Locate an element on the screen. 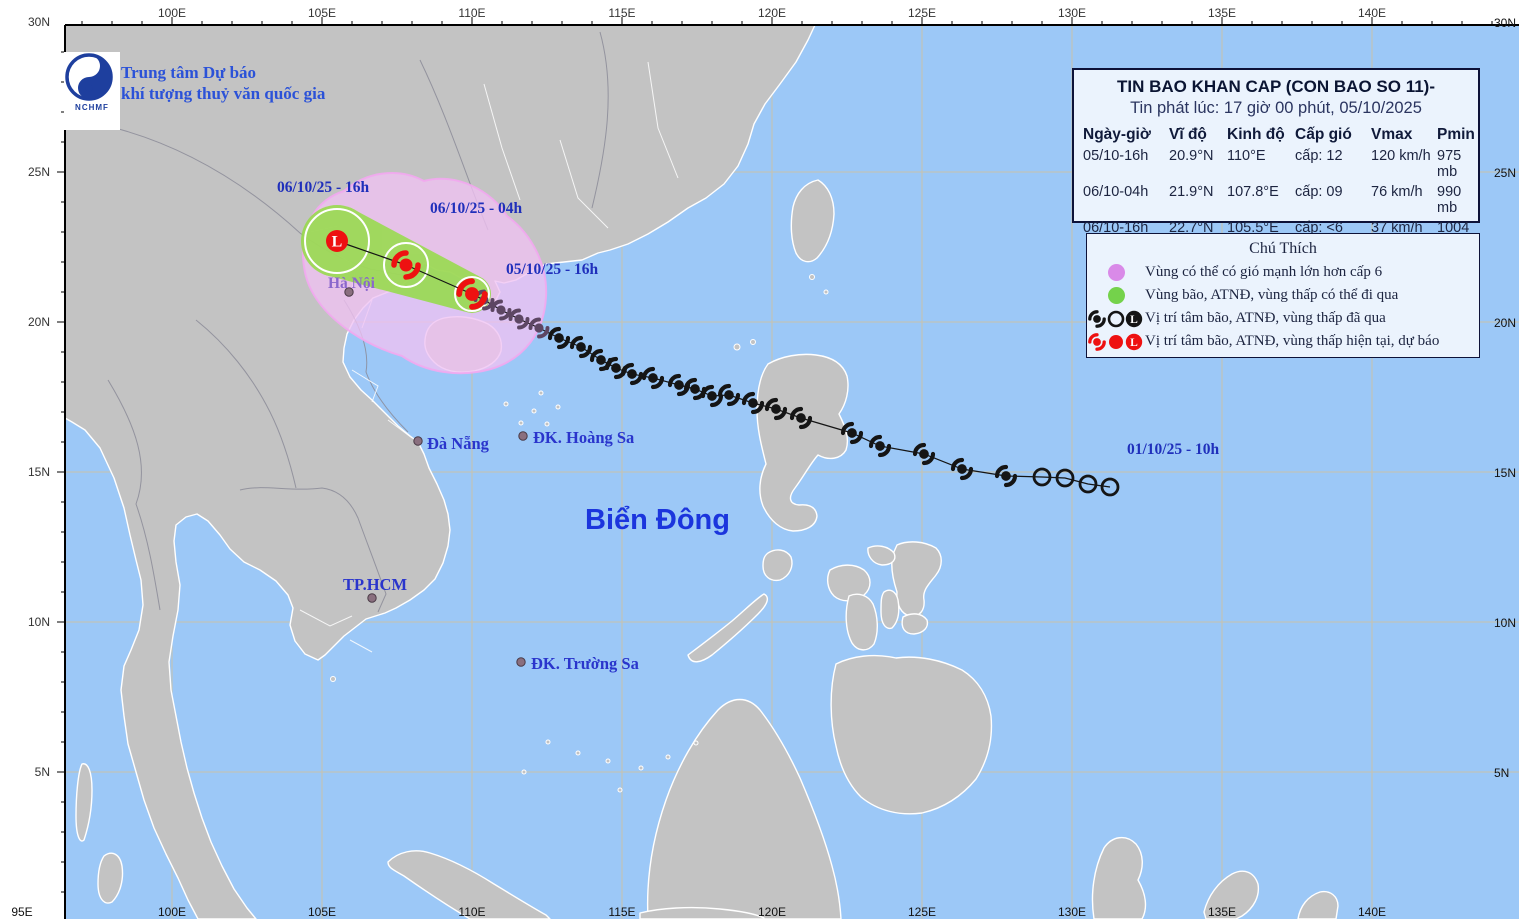 The image size is (1519, 919). mindoro-island is located at coordinates (777, 565).